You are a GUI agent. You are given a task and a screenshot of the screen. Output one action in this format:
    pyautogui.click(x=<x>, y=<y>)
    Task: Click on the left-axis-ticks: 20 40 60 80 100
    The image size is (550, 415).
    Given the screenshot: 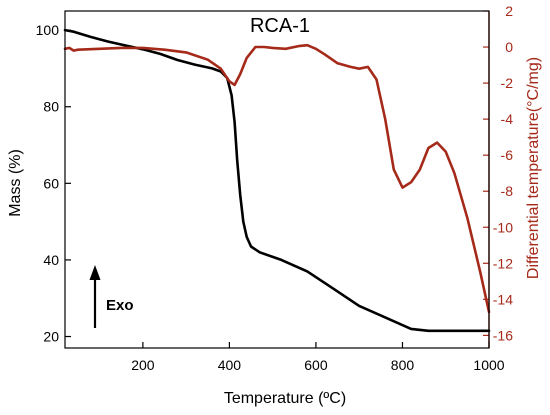 What is the action you would take?
    pyautogui.click(x=53, y=183)
    